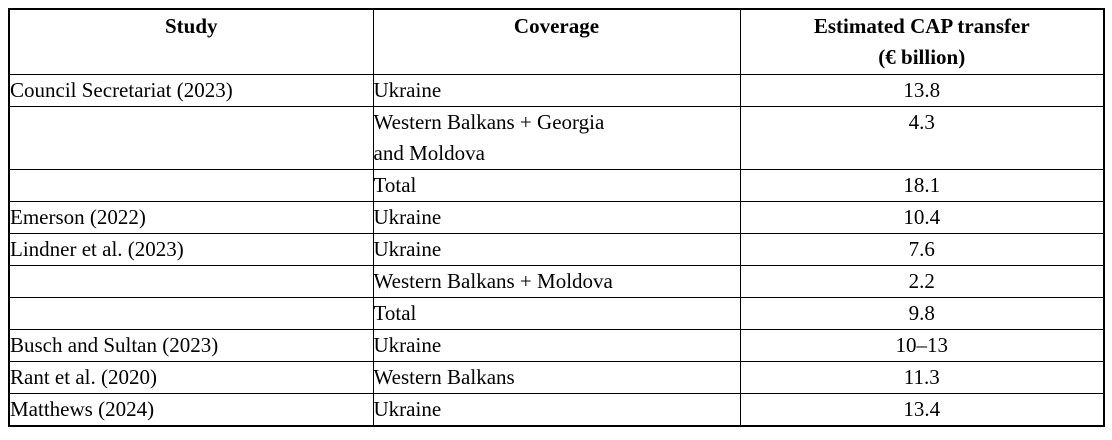 This screenshot has width=1112, height=440. I want to click on table-row: Rant et al. (2020) Western Balkans 11.3, so click(556, 377).